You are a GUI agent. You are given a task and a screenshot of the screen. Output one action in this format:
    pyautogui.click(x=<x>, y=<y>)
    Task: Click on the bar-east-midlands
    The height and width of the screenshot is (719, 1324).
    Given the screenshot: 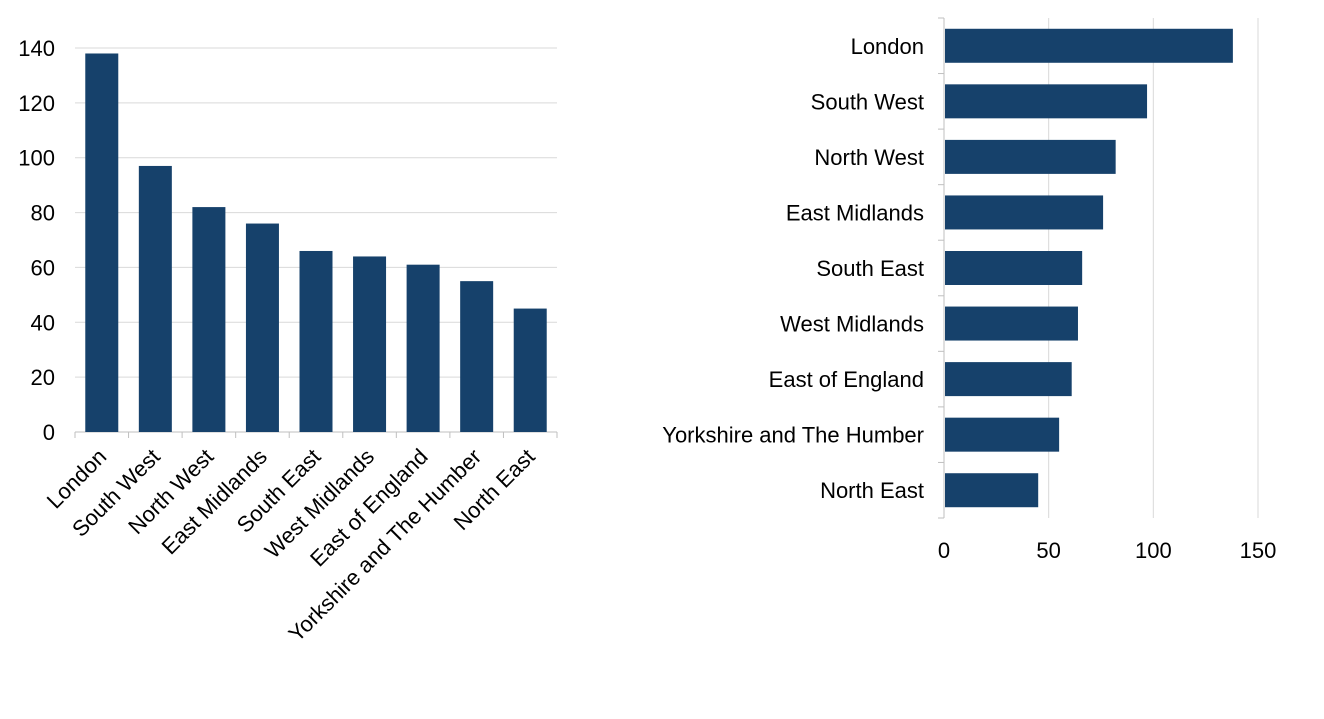 What is the action you would take?
    pyautogui.click(x=262, y=327)
    